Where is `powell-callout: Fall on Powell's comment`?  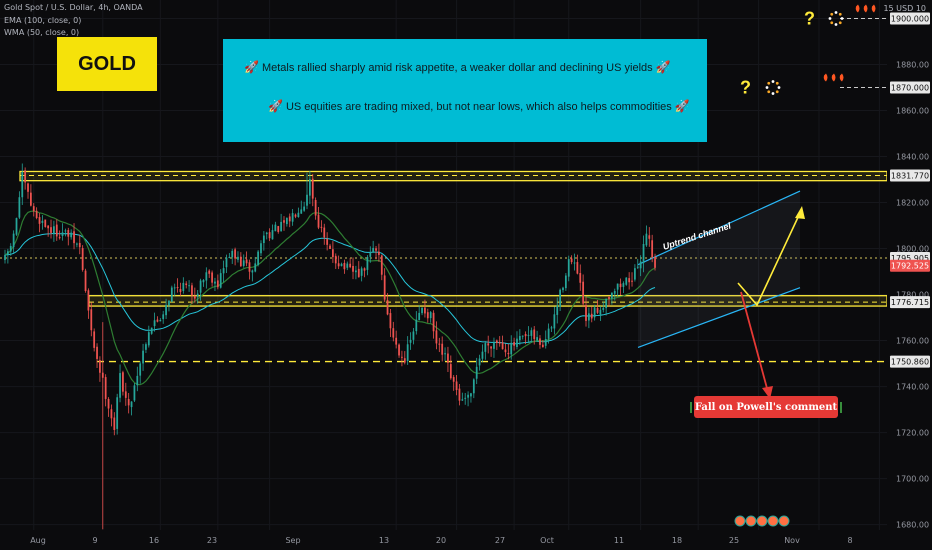 powell-callout: Fall on Powell's comment is located at coordinates (766, 407).